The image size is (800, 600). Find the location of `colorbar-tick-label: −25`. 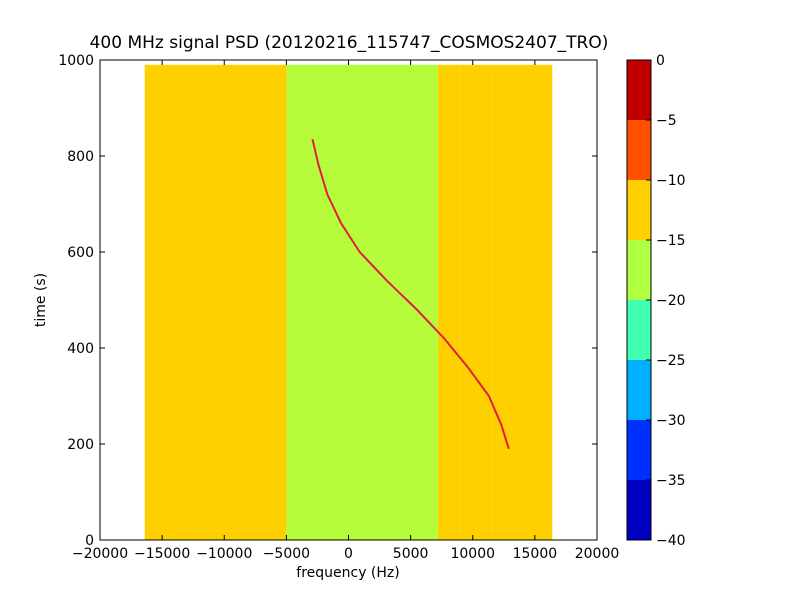

colorbar-tick-label: −25 is located at coordinates (671, 361).